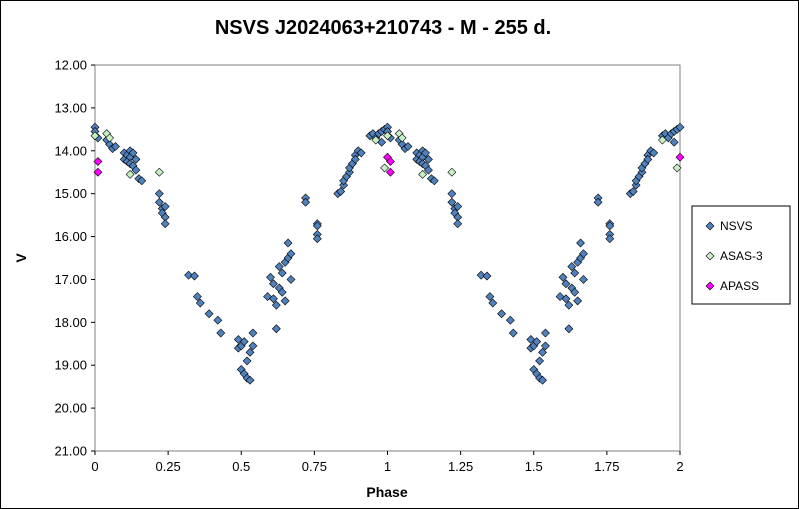 The width and height of the screenshot is (799, 509). Describe the element at coordinates (70, 408) in the screenshot. I see `y-tick-label: 20.00` at that location.